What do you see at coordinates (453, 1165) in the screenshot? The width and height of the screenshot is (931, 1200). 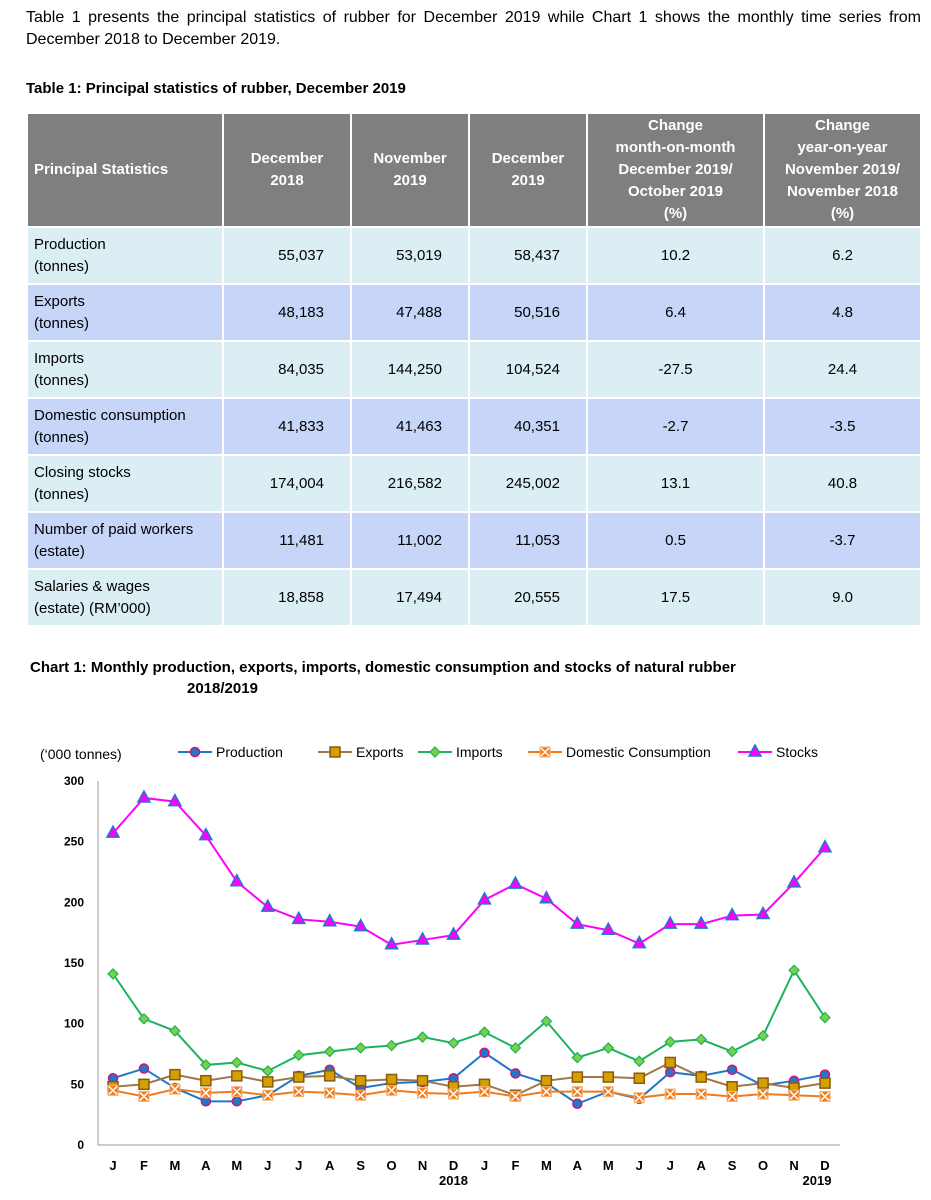 I see `x-tick-label: D` at bounding box center [453, 1165].